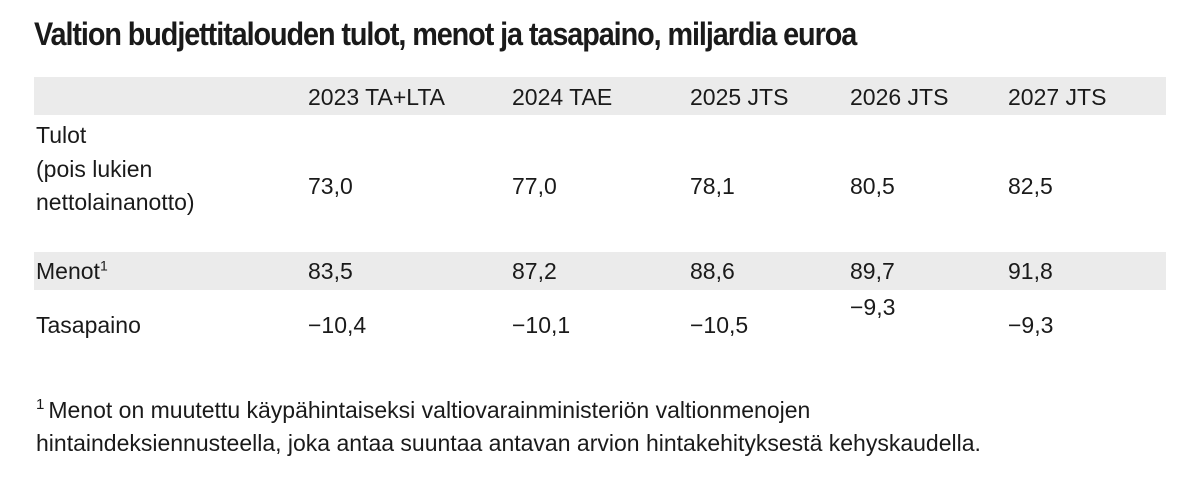 This screenshot has height=482, width=1200. What do you see at coordinates (872, 271) in the screenshot?
I see `menot-2026: 89,7` at bounding box center [872, 271].